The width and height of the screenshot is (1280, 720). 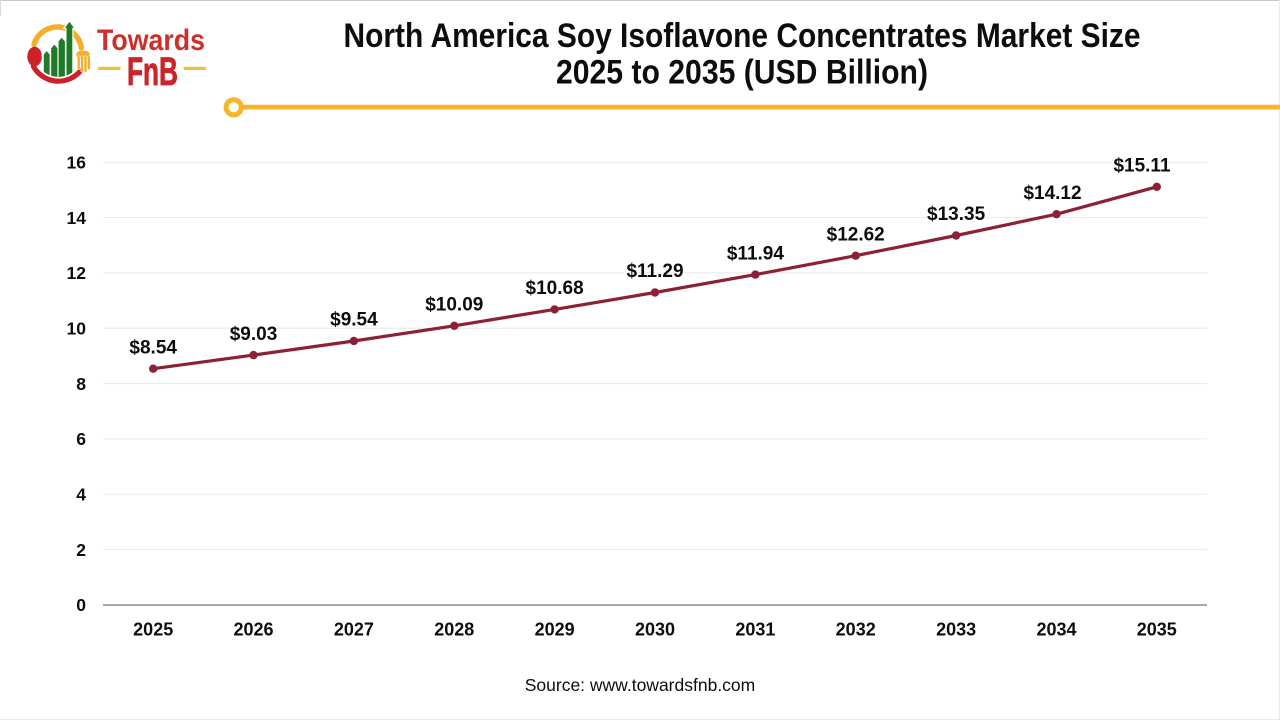 I want to click on svg-text: 2035, so click(x=1157, y=630).